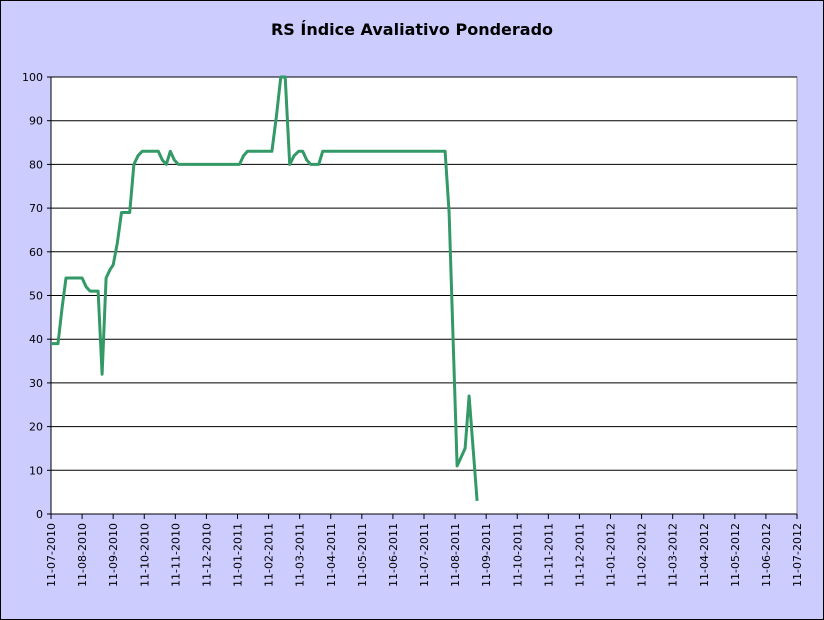  What do you see at coordinates (36, 164) in the screenshot?
I see `y-tick-label: 80` at bounding box center [36, 164].